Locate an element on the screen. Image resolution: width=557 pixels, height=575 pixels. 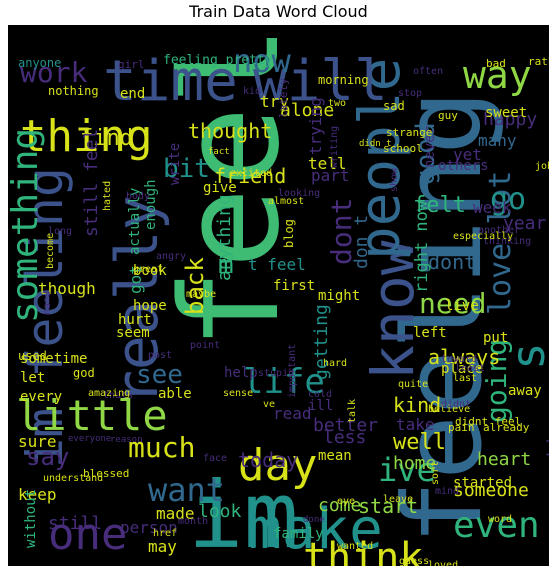
word-tell: tell is located at coordinates (327, 163).